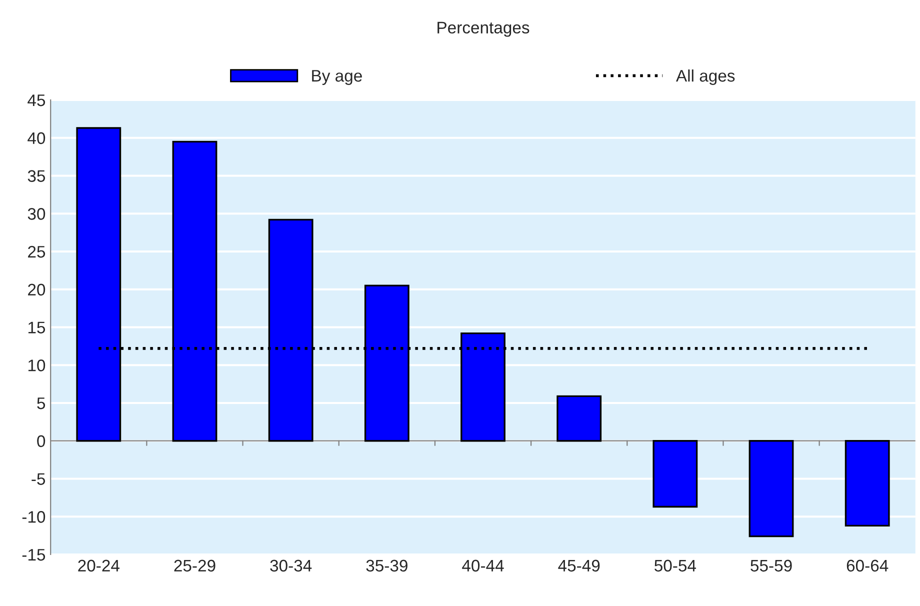 The image size is (920, 606). What do you see at coordinates (771, 566) in the screenshot?
I see `x-tick-label: 55-59` at bounding box center [771, 566].